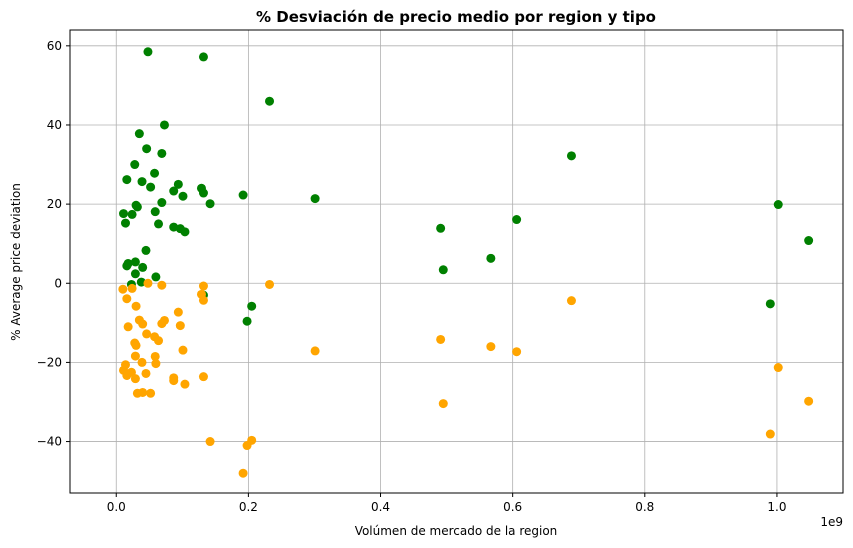 Image resolution: width=853 pixels, height=548 pixels. Describe the element at coordinates (644, 507) in the screenshot. I see `x-tick-label: 0.8` at that location.